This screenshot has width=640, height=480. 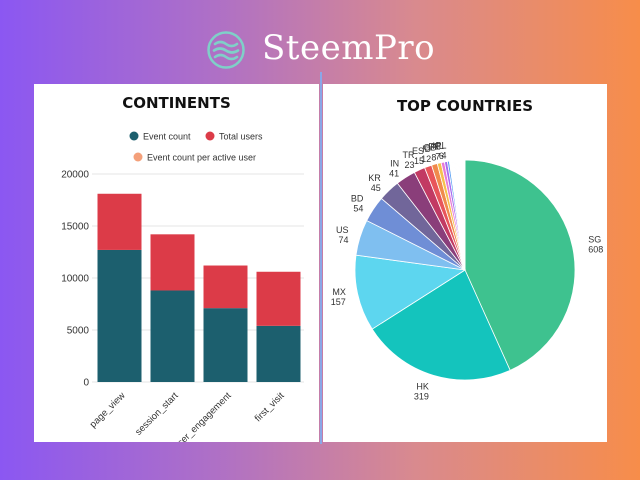 What do you see at coordinates (394, 173) in the screenshot?
I see `pie-value: 41` at bounding box center [394, 173].